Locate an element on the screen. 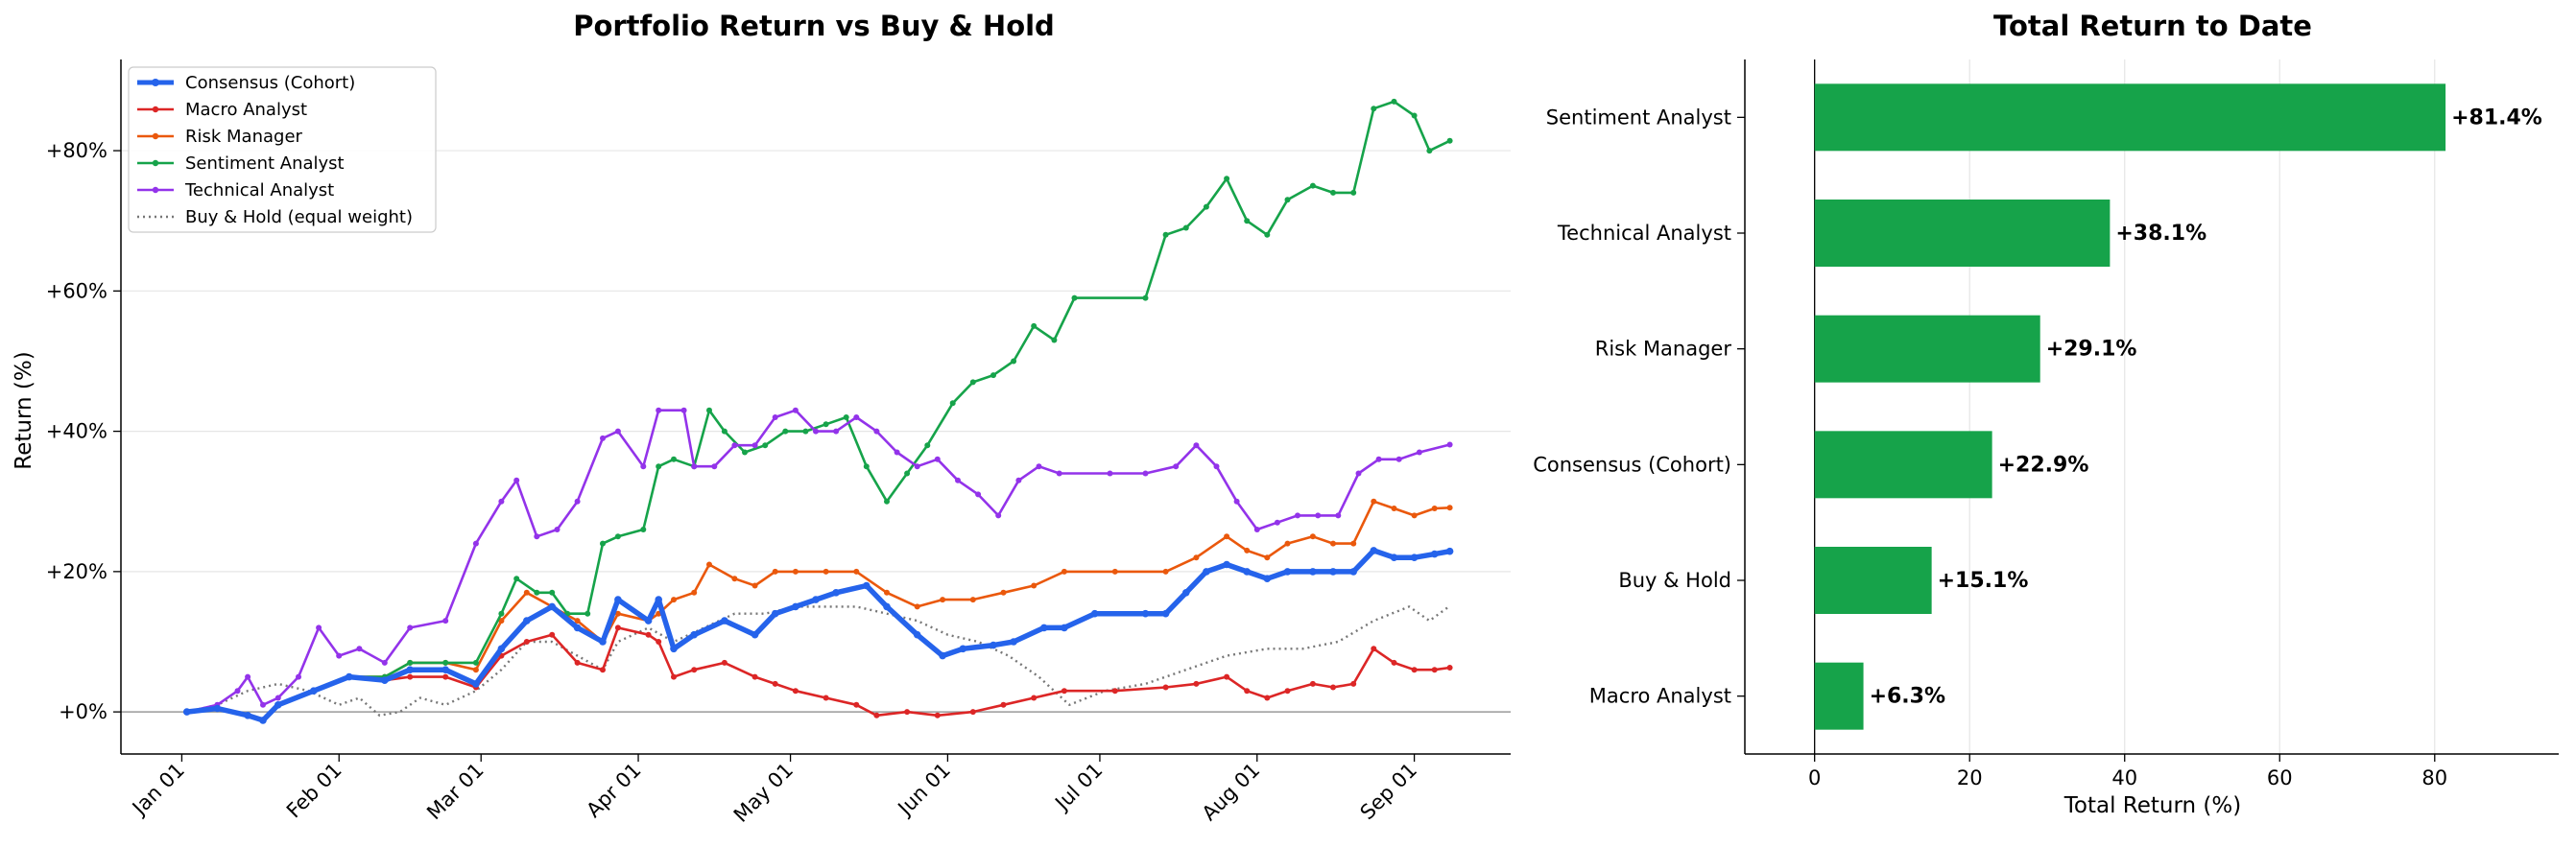  legend-item: Macro Analyst is located at coordinates (222, 110).